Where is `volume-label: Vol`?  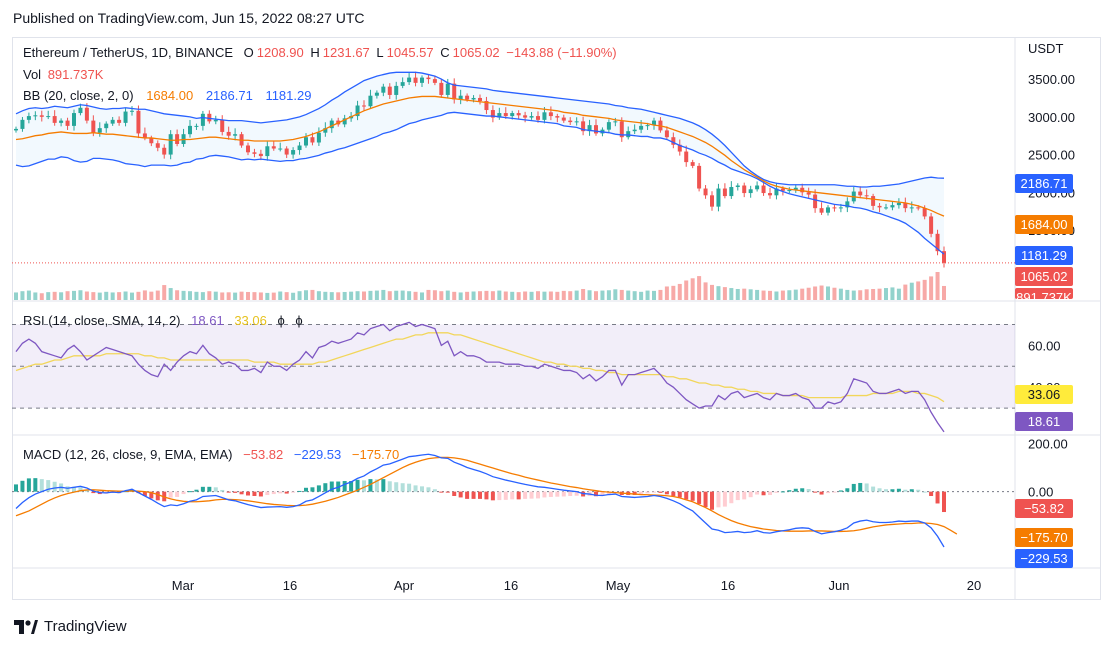 volume-label: Vol is located at coordinates (32, 74).